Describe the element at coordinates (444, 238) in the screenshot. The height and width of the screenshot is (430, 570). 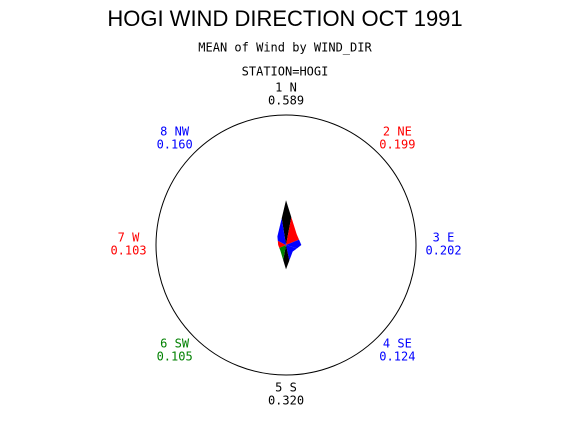
I see `direction-label: 3 E` at that location.